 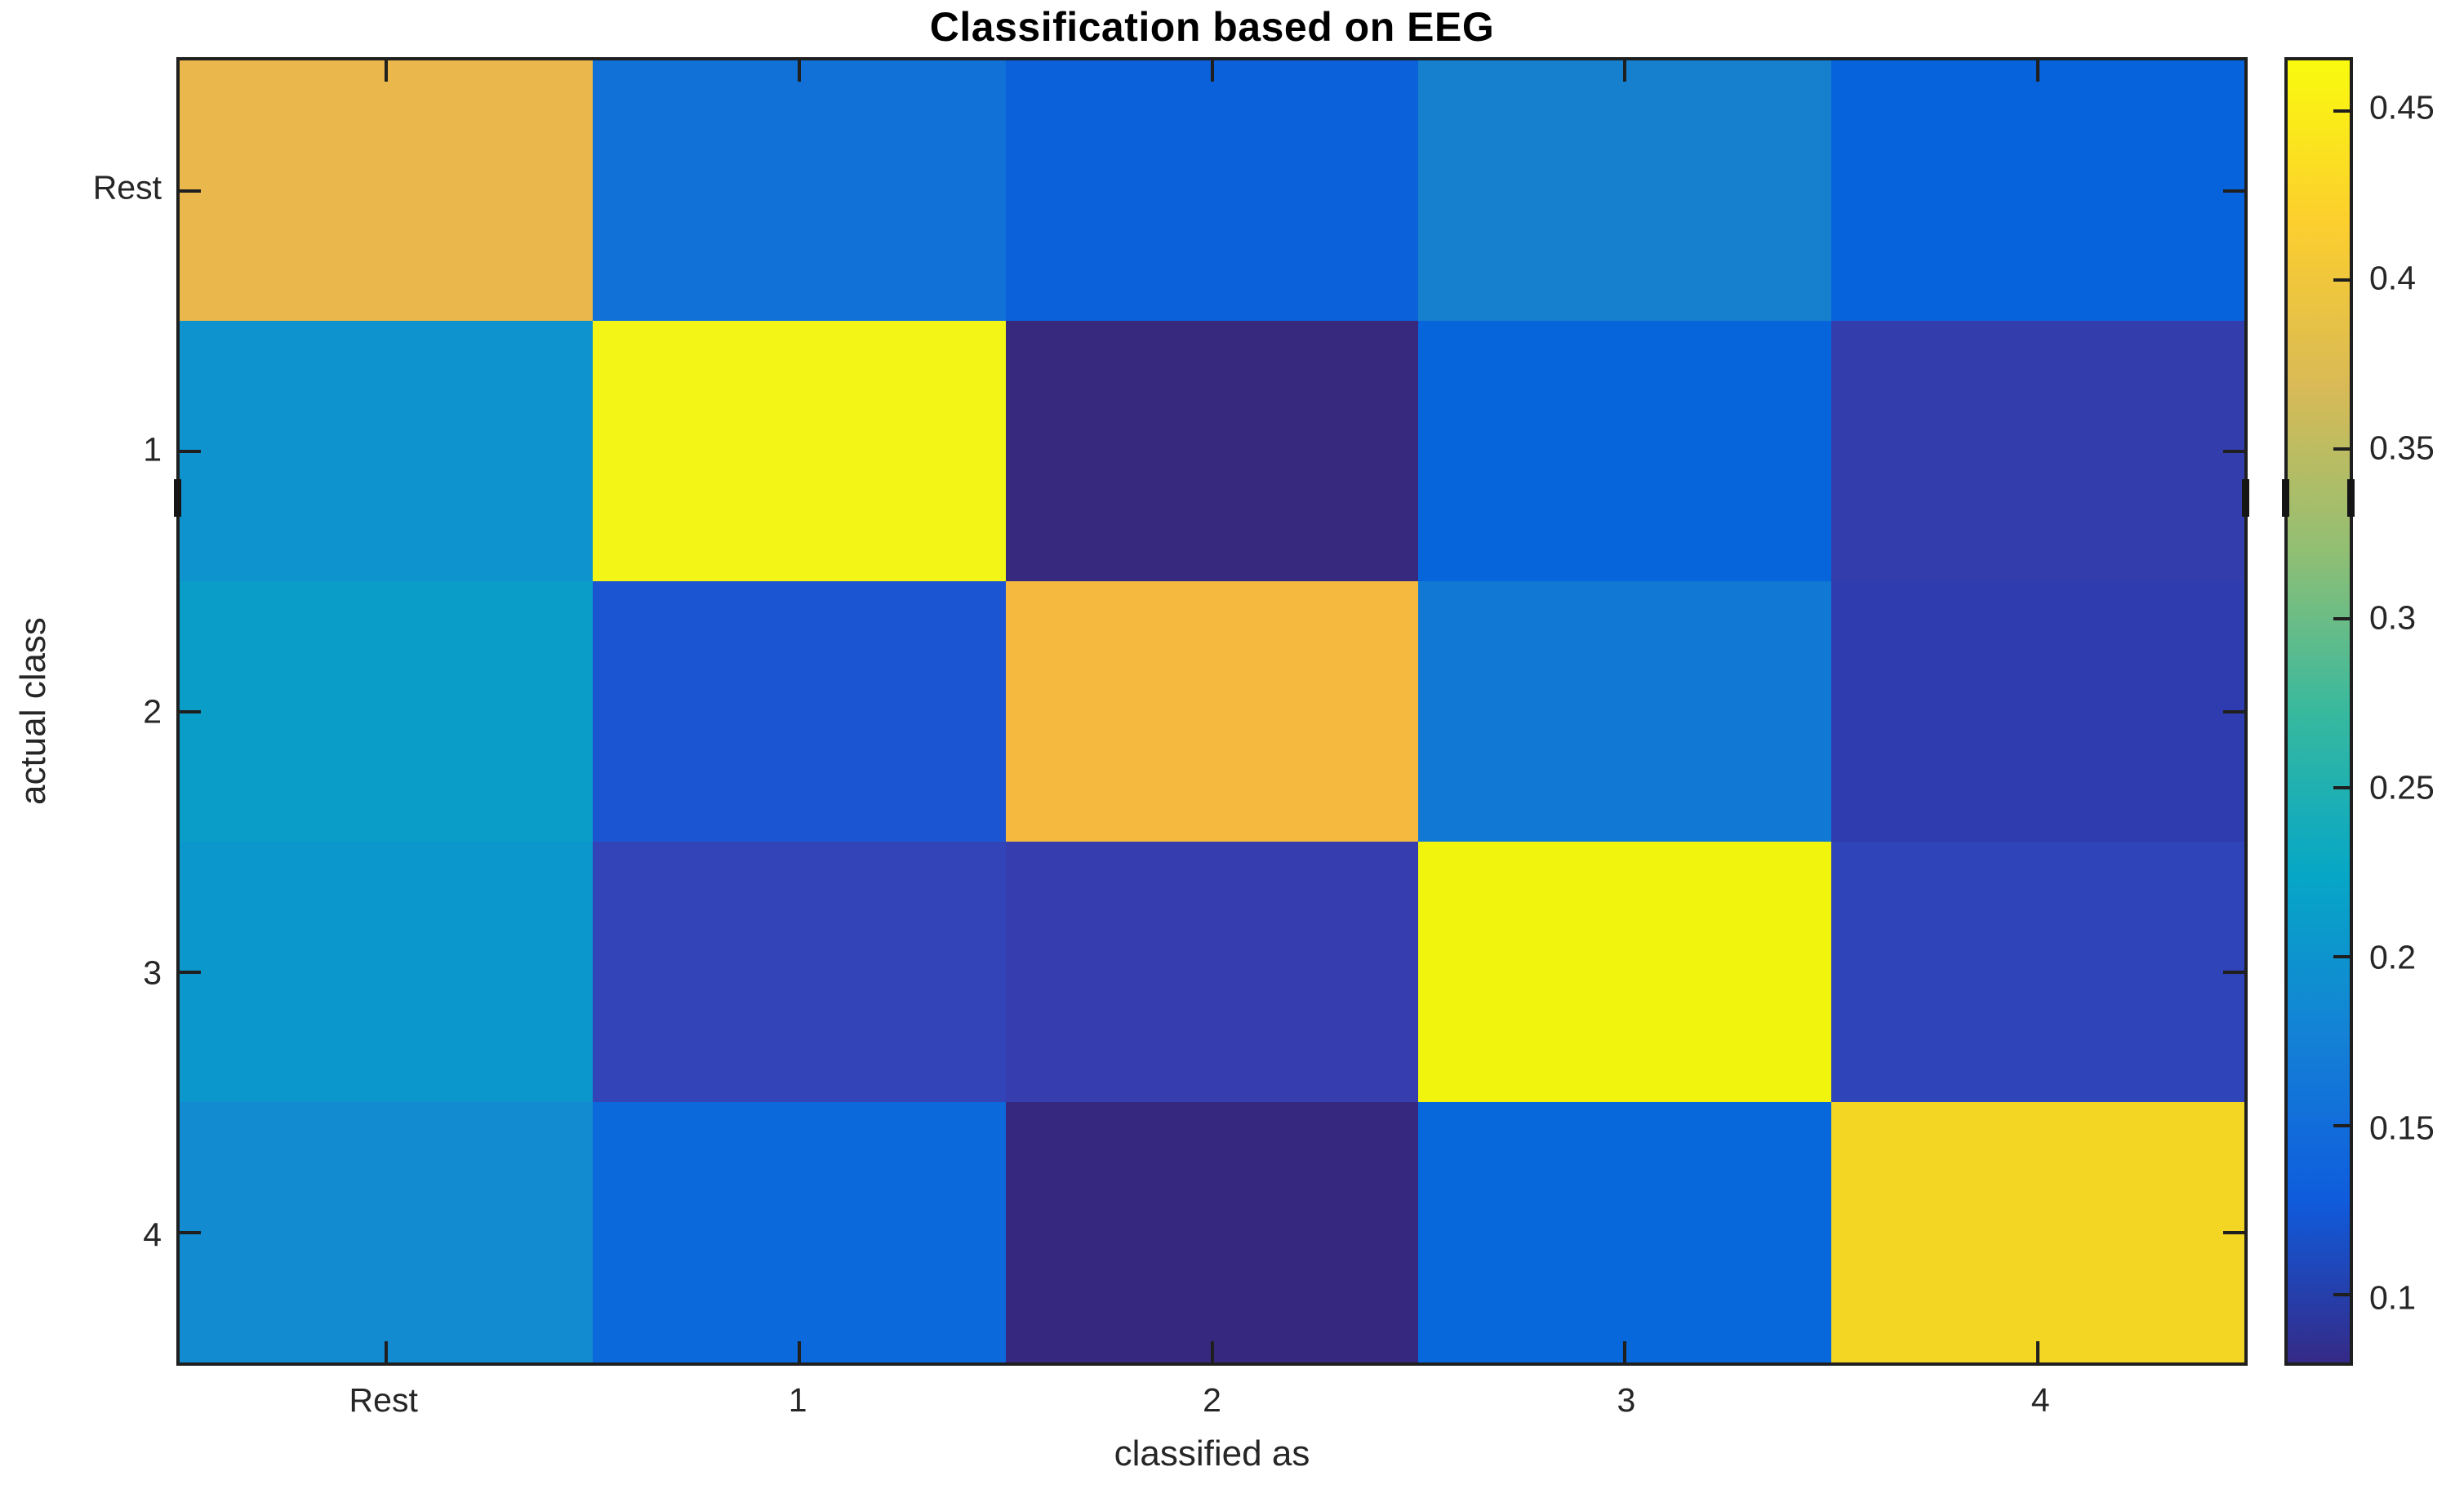 What do you see at coordinates (152, 1235) in the screenshot?
I see `y-tick-label-4: 4` at bounding box center [152, 1235].